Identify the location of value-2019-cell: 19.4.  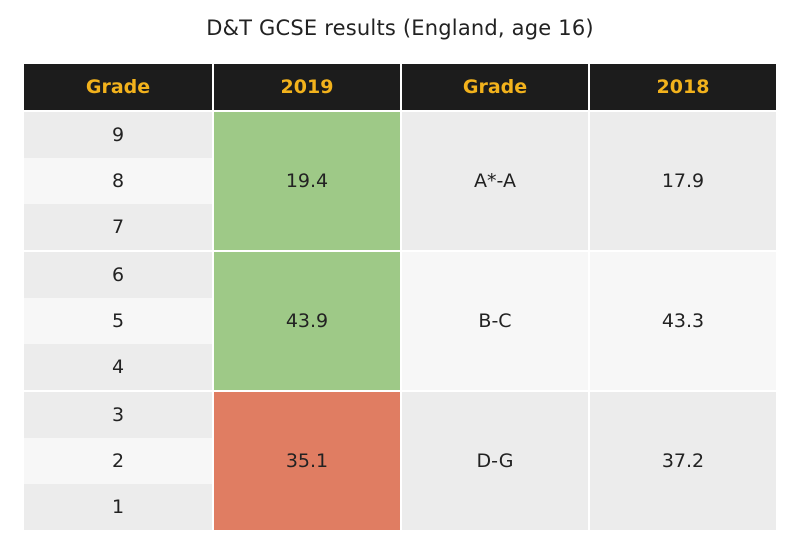
(307, 181).